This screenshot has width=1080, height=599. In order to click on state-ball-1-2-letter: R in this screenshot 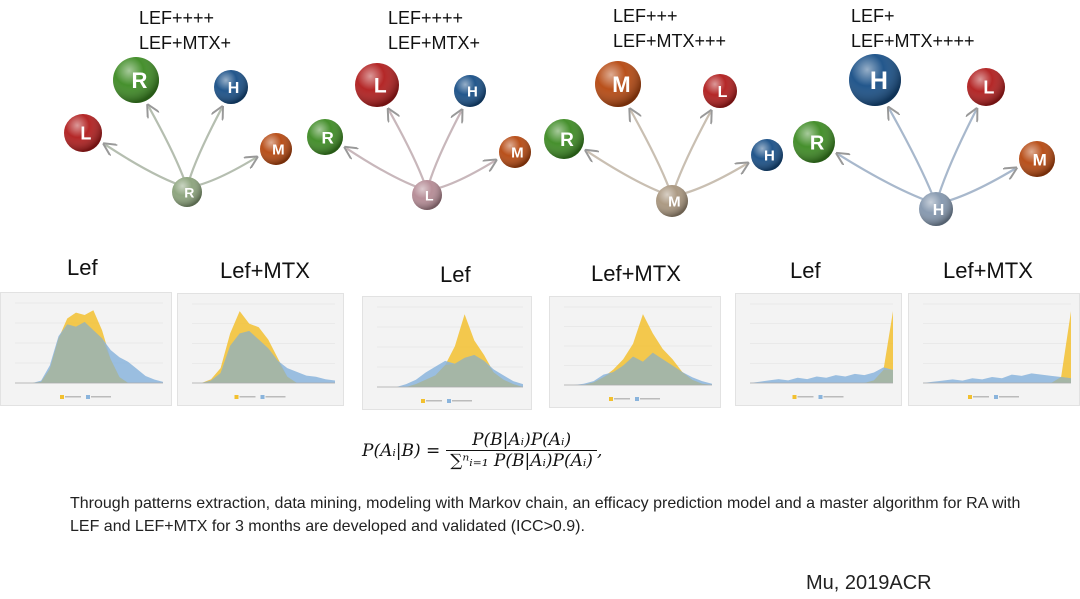, I will do `click(140, 80)`.